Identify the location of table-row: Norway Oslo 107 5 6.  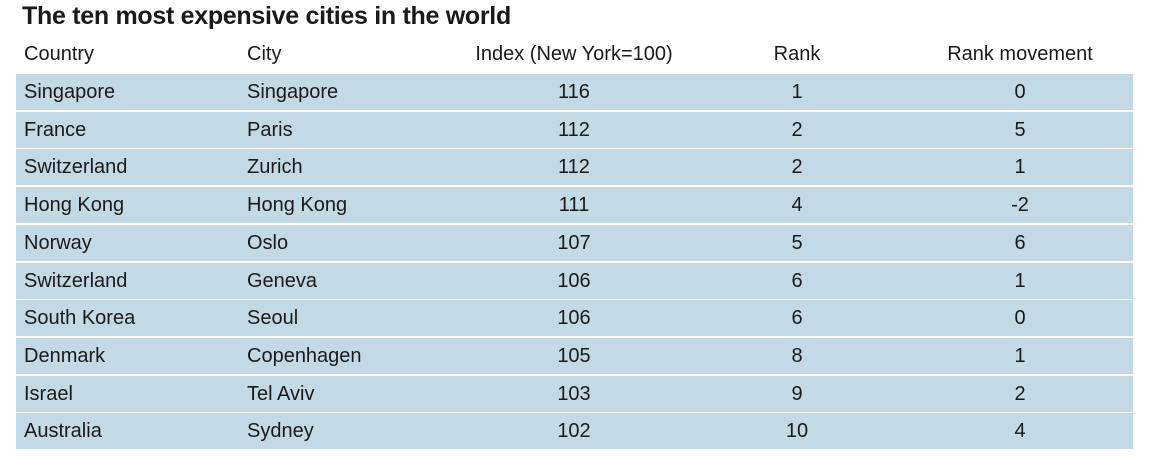
(574, 242).